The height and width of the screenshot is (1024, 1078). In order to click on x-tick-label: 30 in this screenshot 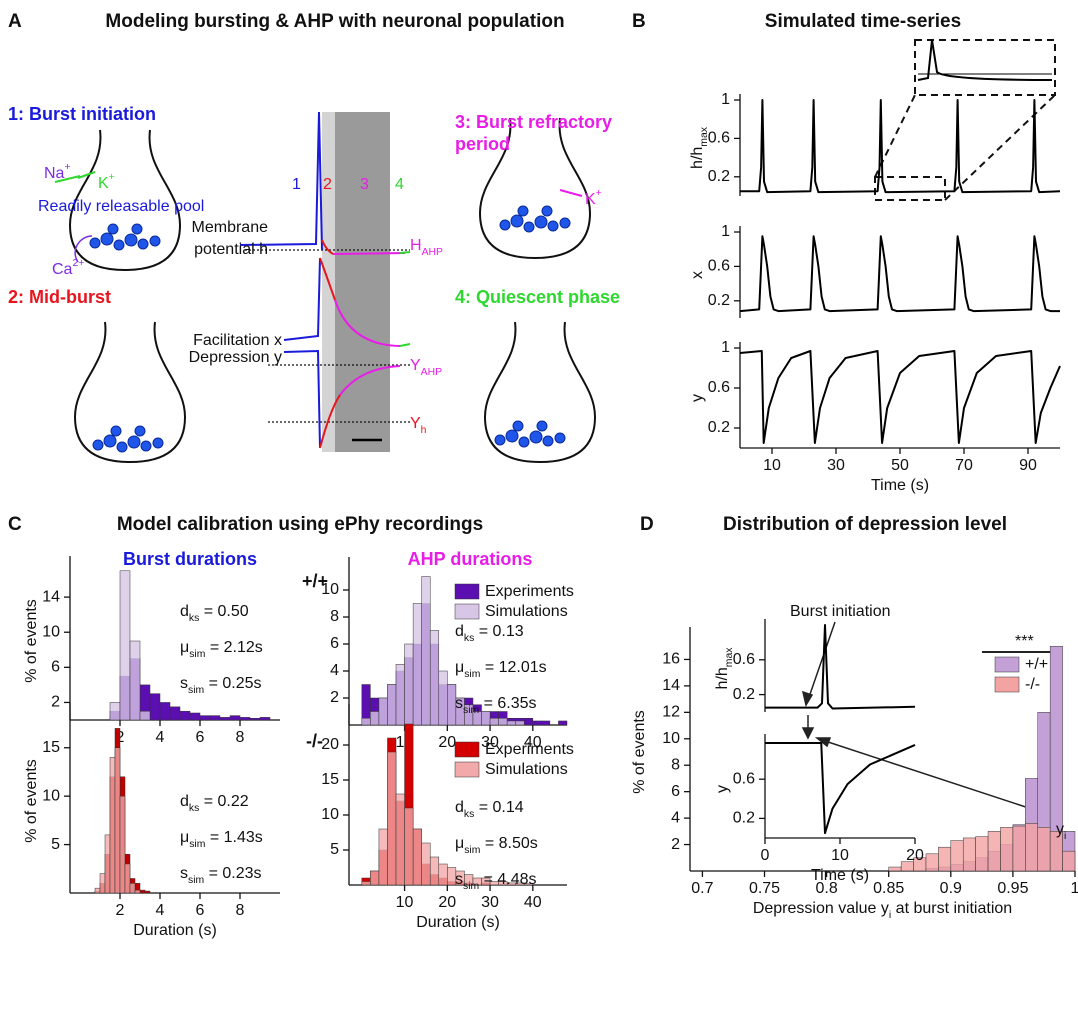, I will do `click(836, 465)`.